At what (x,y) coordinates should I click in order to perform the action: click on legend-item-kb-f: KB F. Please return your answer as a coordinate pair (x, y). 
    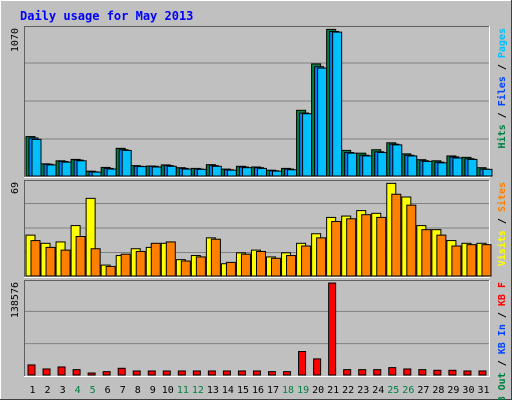
    Looking at the image, I should click on (502, 294).